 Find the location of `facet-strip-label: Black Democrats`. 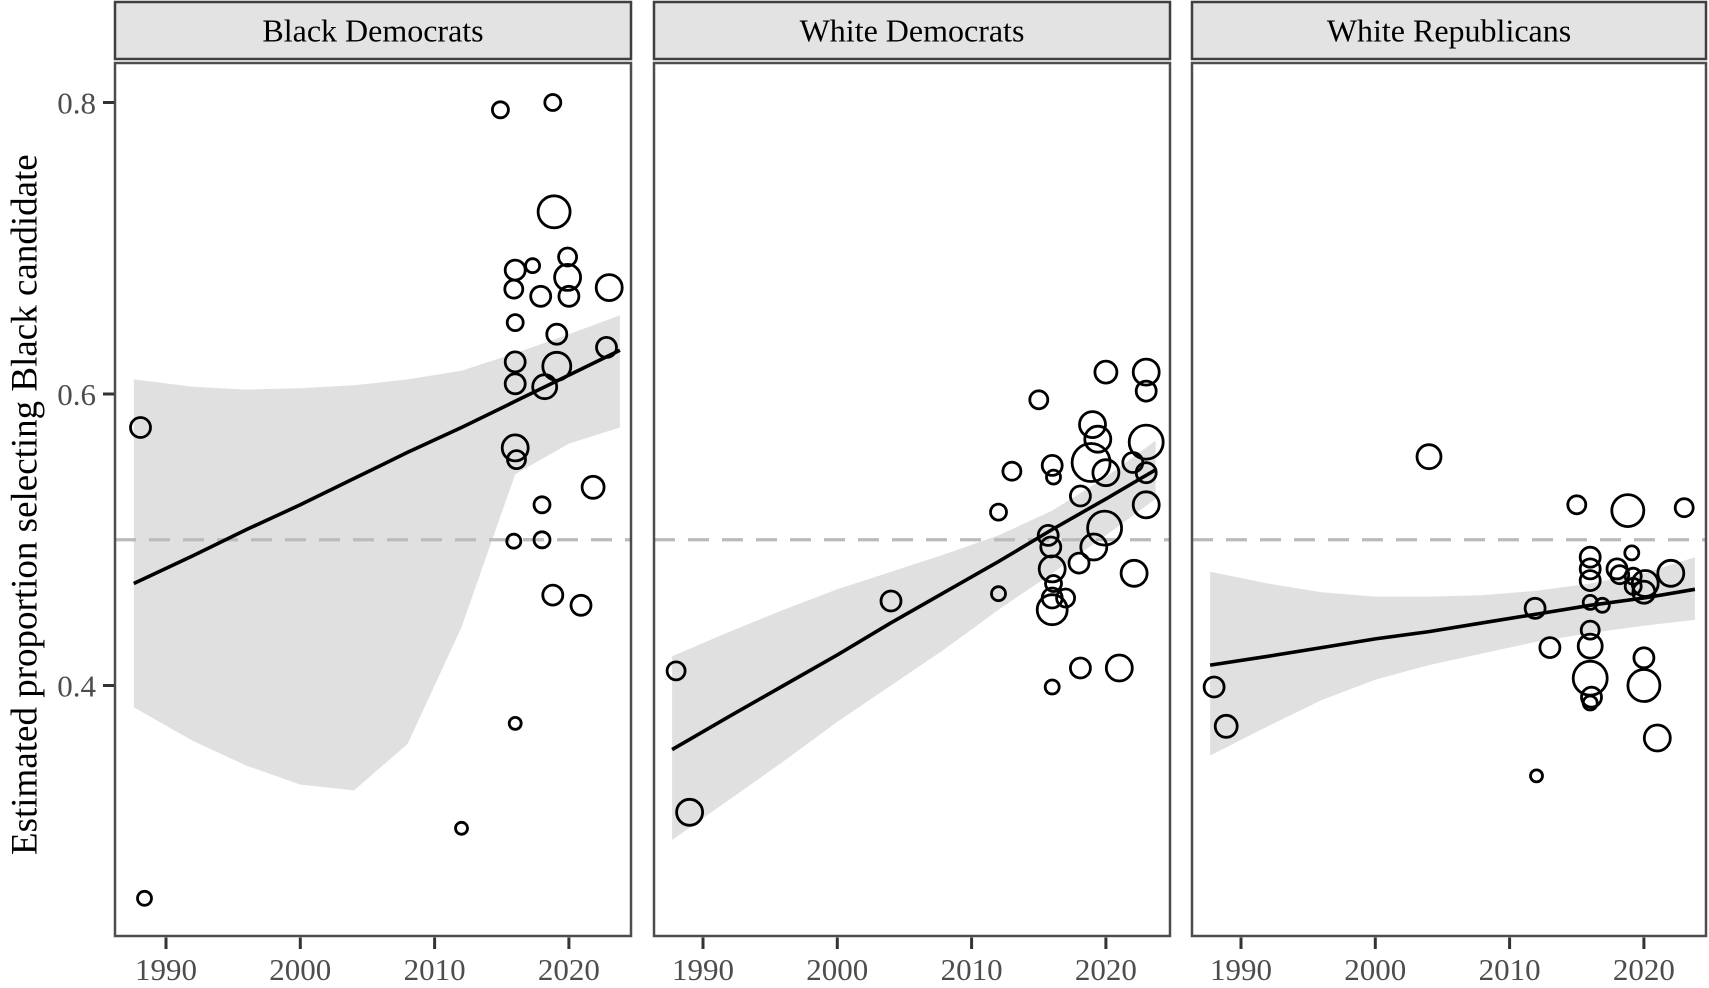

facet-strip-label: Black Democrats is located at coordinates (372, 31).